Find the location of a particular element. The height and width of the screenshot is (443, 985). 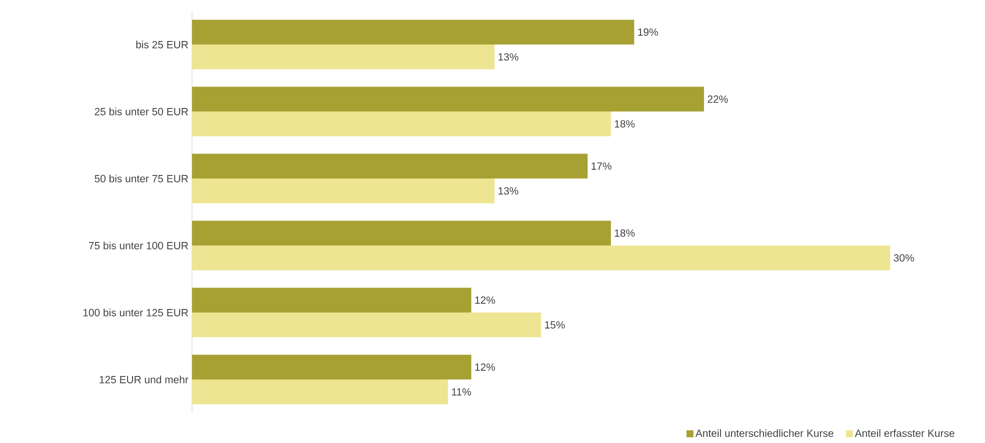

y-tick-label: 125 EUR und mehr is located at coordinates (144, 380).